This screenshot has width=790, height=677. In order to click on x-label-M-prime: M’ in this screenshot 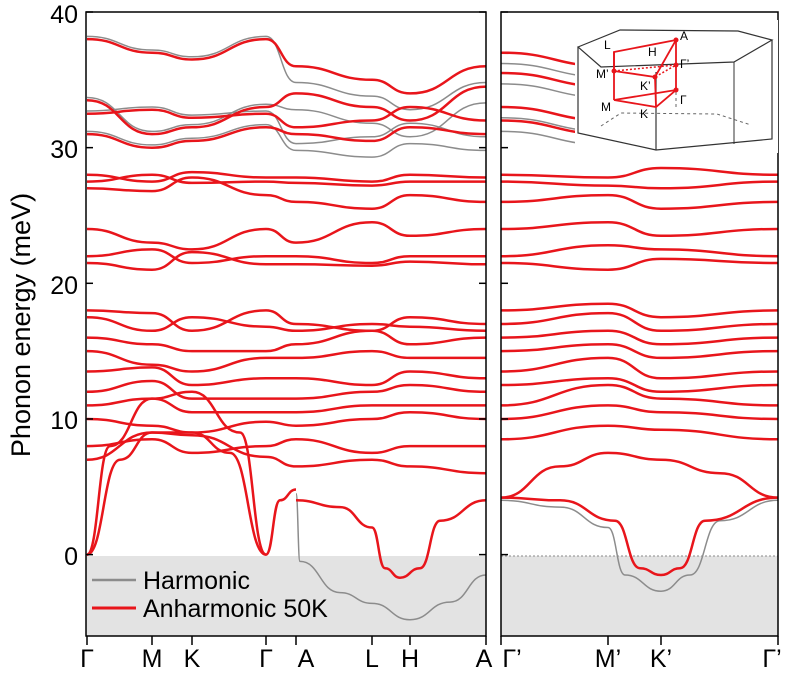, I will do `click(608, 659)`.